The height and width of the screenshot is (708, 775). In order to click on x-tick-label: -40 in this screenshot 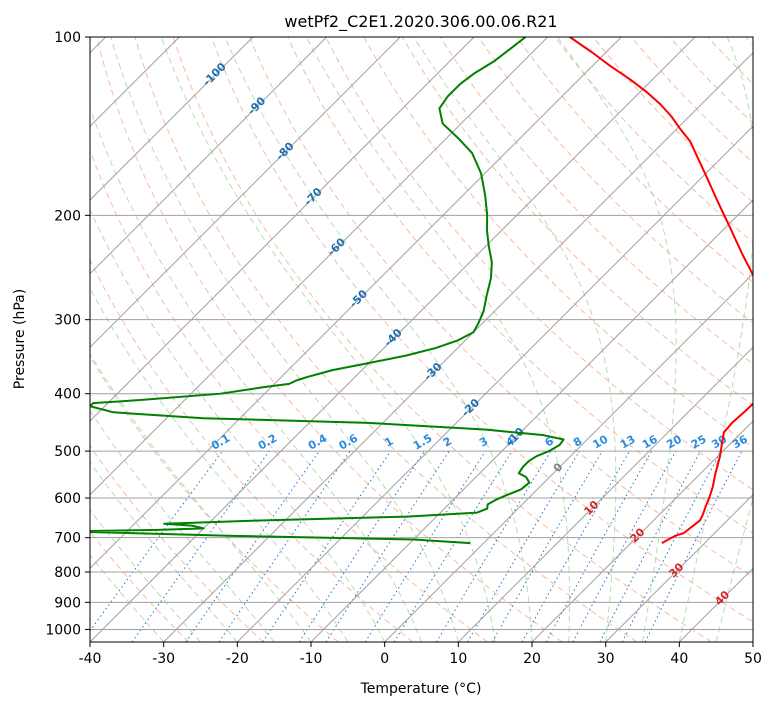, I will do `click(90, 659)`.